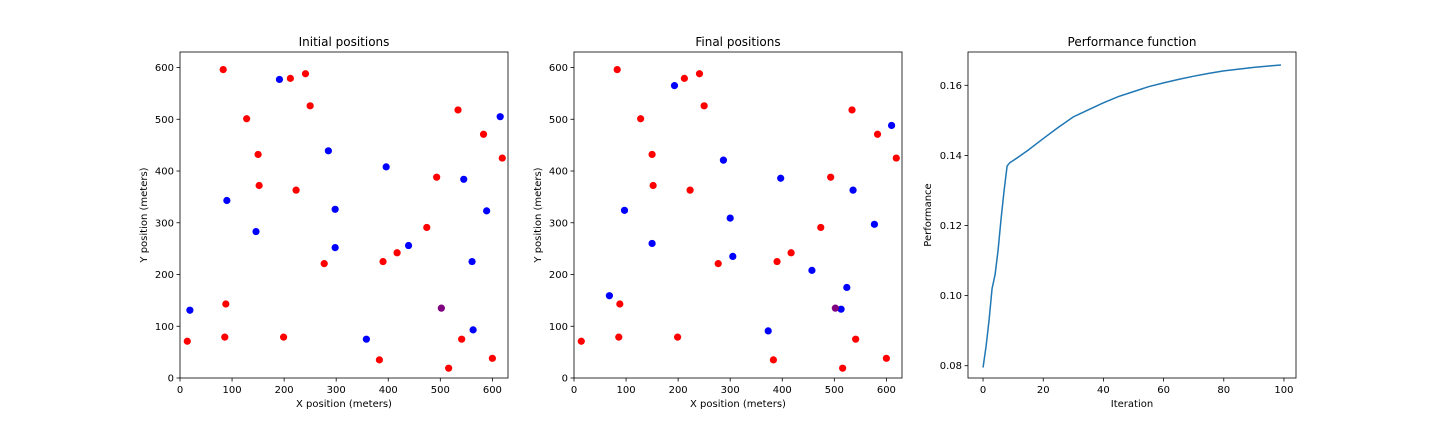  What do you see at coordinates (538, 215) in the screenshot?
I see `y-axis-label: Y position (meters)` at bounding box center [538, 215].